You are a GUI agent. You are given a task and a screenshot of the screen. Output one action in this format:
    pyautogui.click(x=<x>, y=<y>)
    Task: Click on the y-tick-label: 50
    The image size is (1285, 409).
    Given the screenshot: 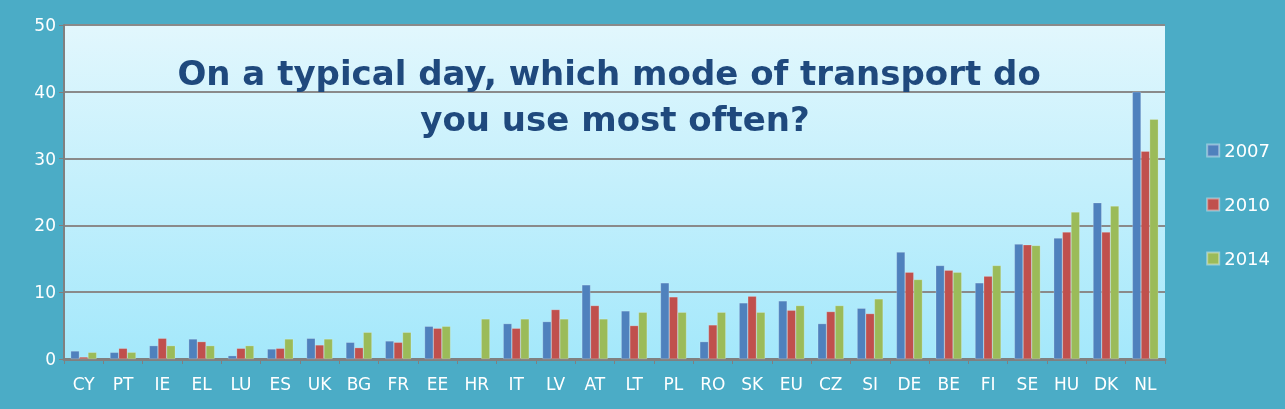 What is the action you would take?
    pyautogui.click(x=45, y=25)
    